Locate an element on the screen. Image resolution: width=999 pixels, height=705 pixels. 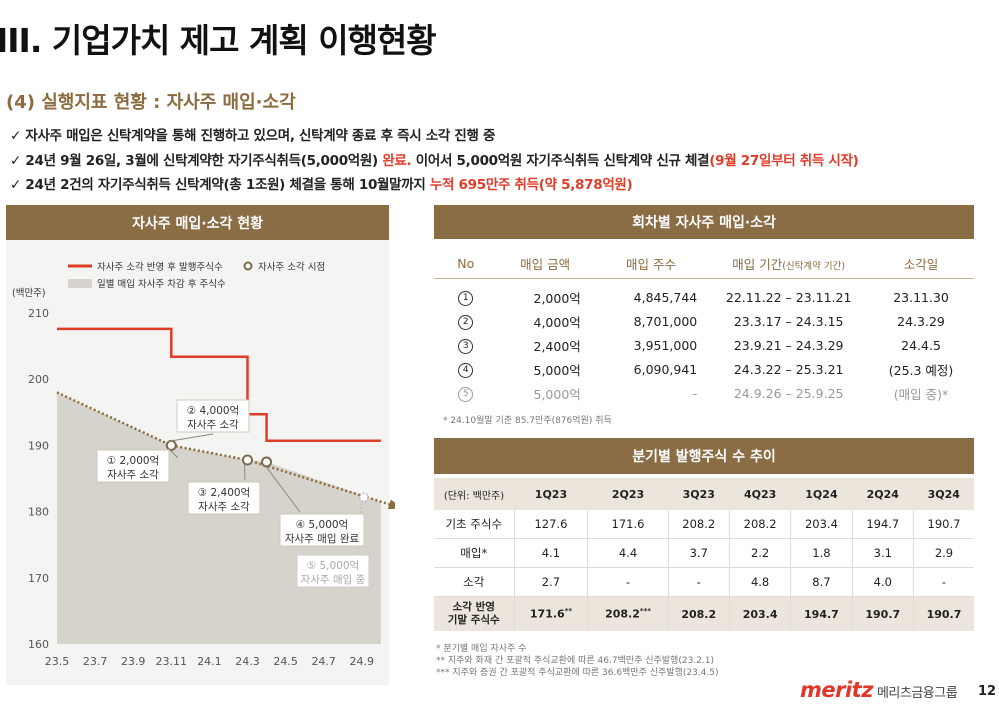
cell-value: 3.7 is located at coordinates (698, 553).